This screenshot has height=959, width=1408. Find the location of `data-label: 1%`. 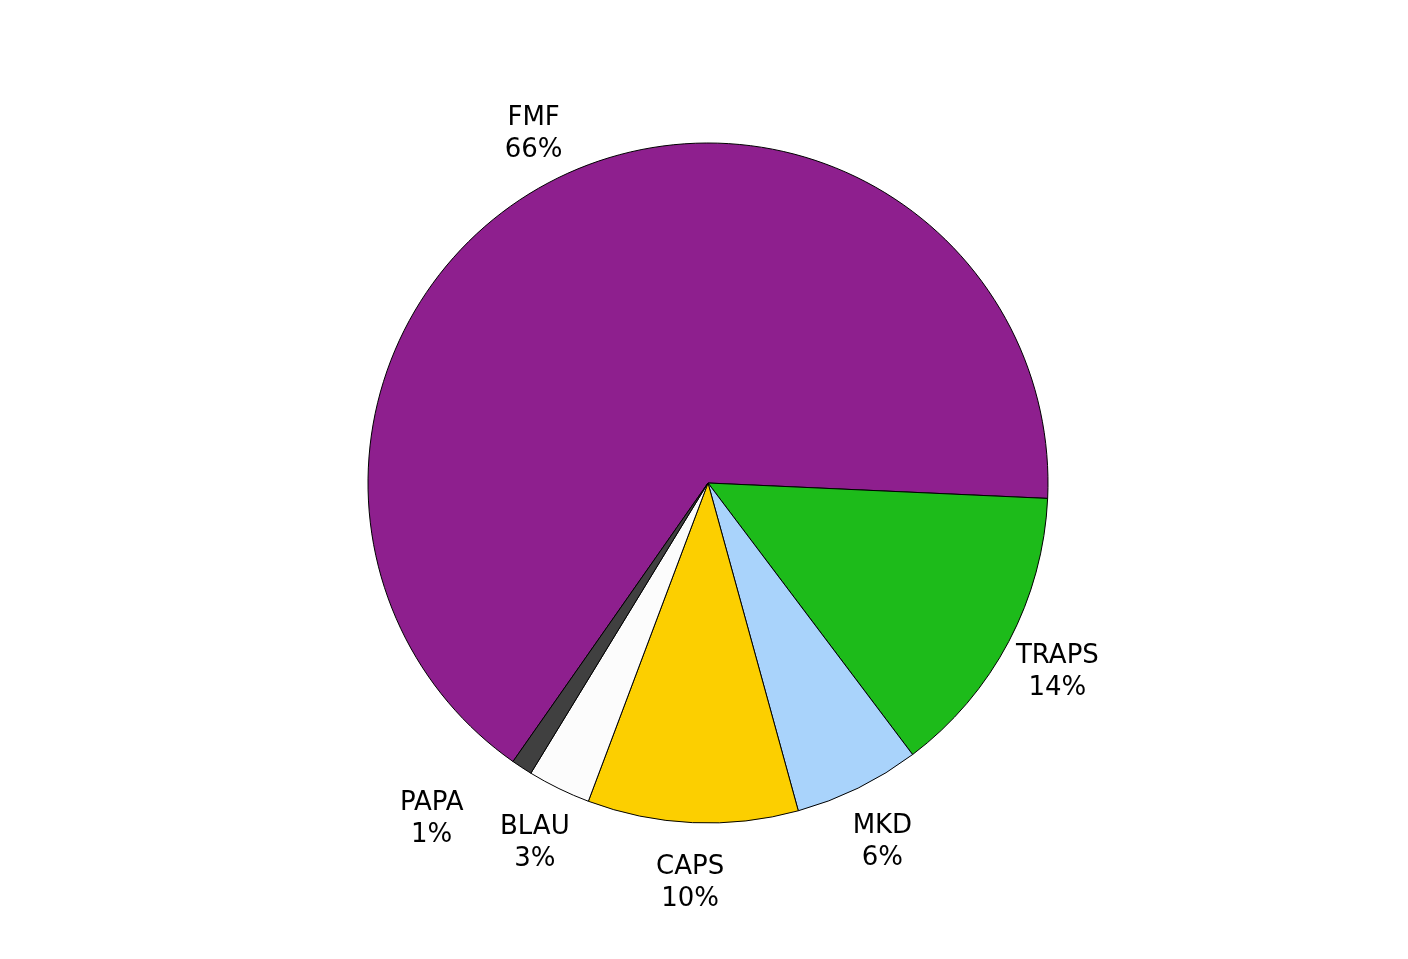

data-label: 1% is located at coordinates (432, 832).